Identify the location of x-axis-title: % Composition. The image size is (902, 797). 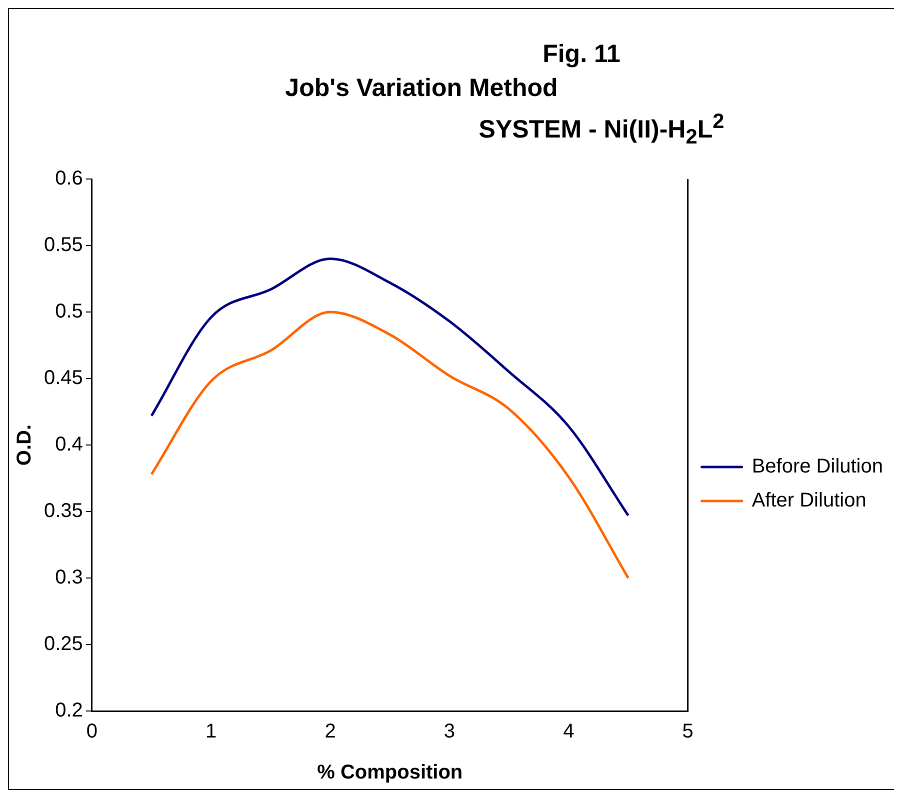
(390, 773).